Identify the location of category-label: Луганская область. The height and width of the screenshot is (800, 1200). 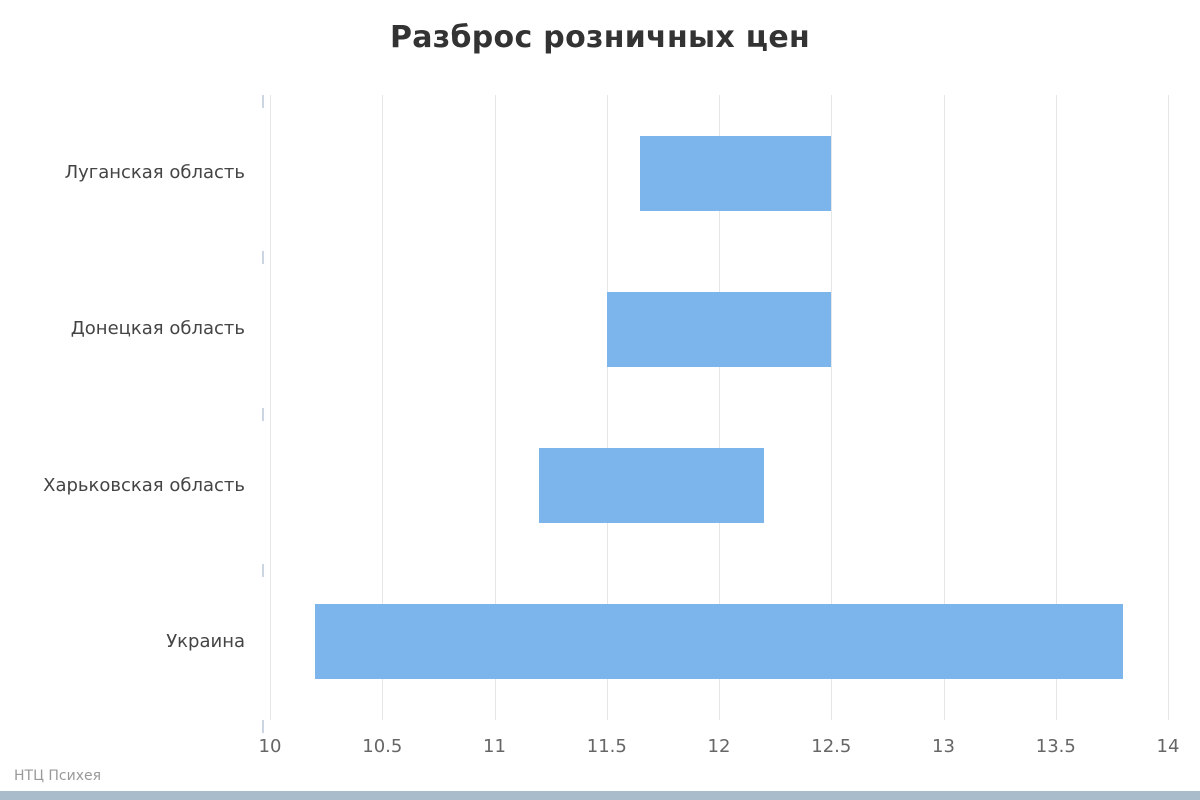
(154, 173).